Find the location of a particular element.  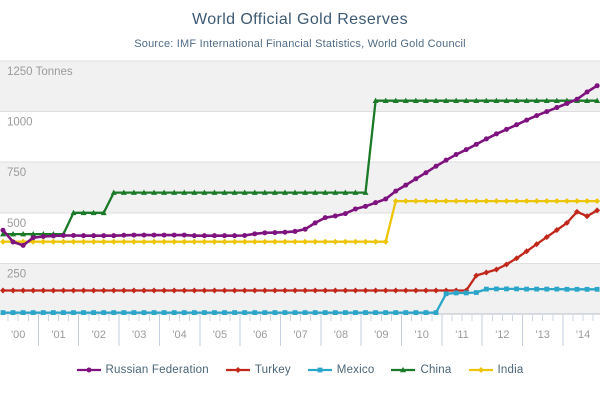

x-axis-label: '00 is located at coordinates (18, 335).